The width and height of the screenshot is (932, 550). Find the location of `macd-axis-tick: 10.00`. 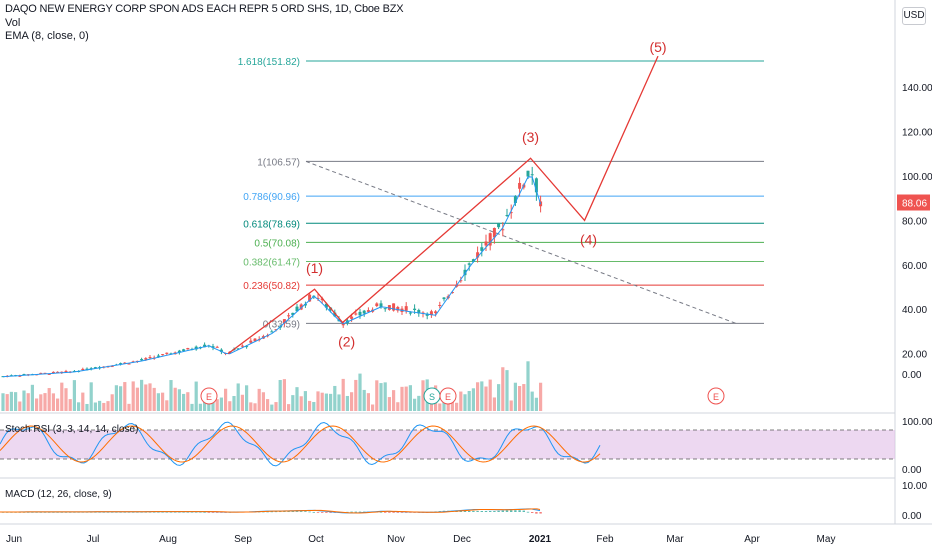

macd-axis-tick: 10.00 is located at coordinates (914, 486).